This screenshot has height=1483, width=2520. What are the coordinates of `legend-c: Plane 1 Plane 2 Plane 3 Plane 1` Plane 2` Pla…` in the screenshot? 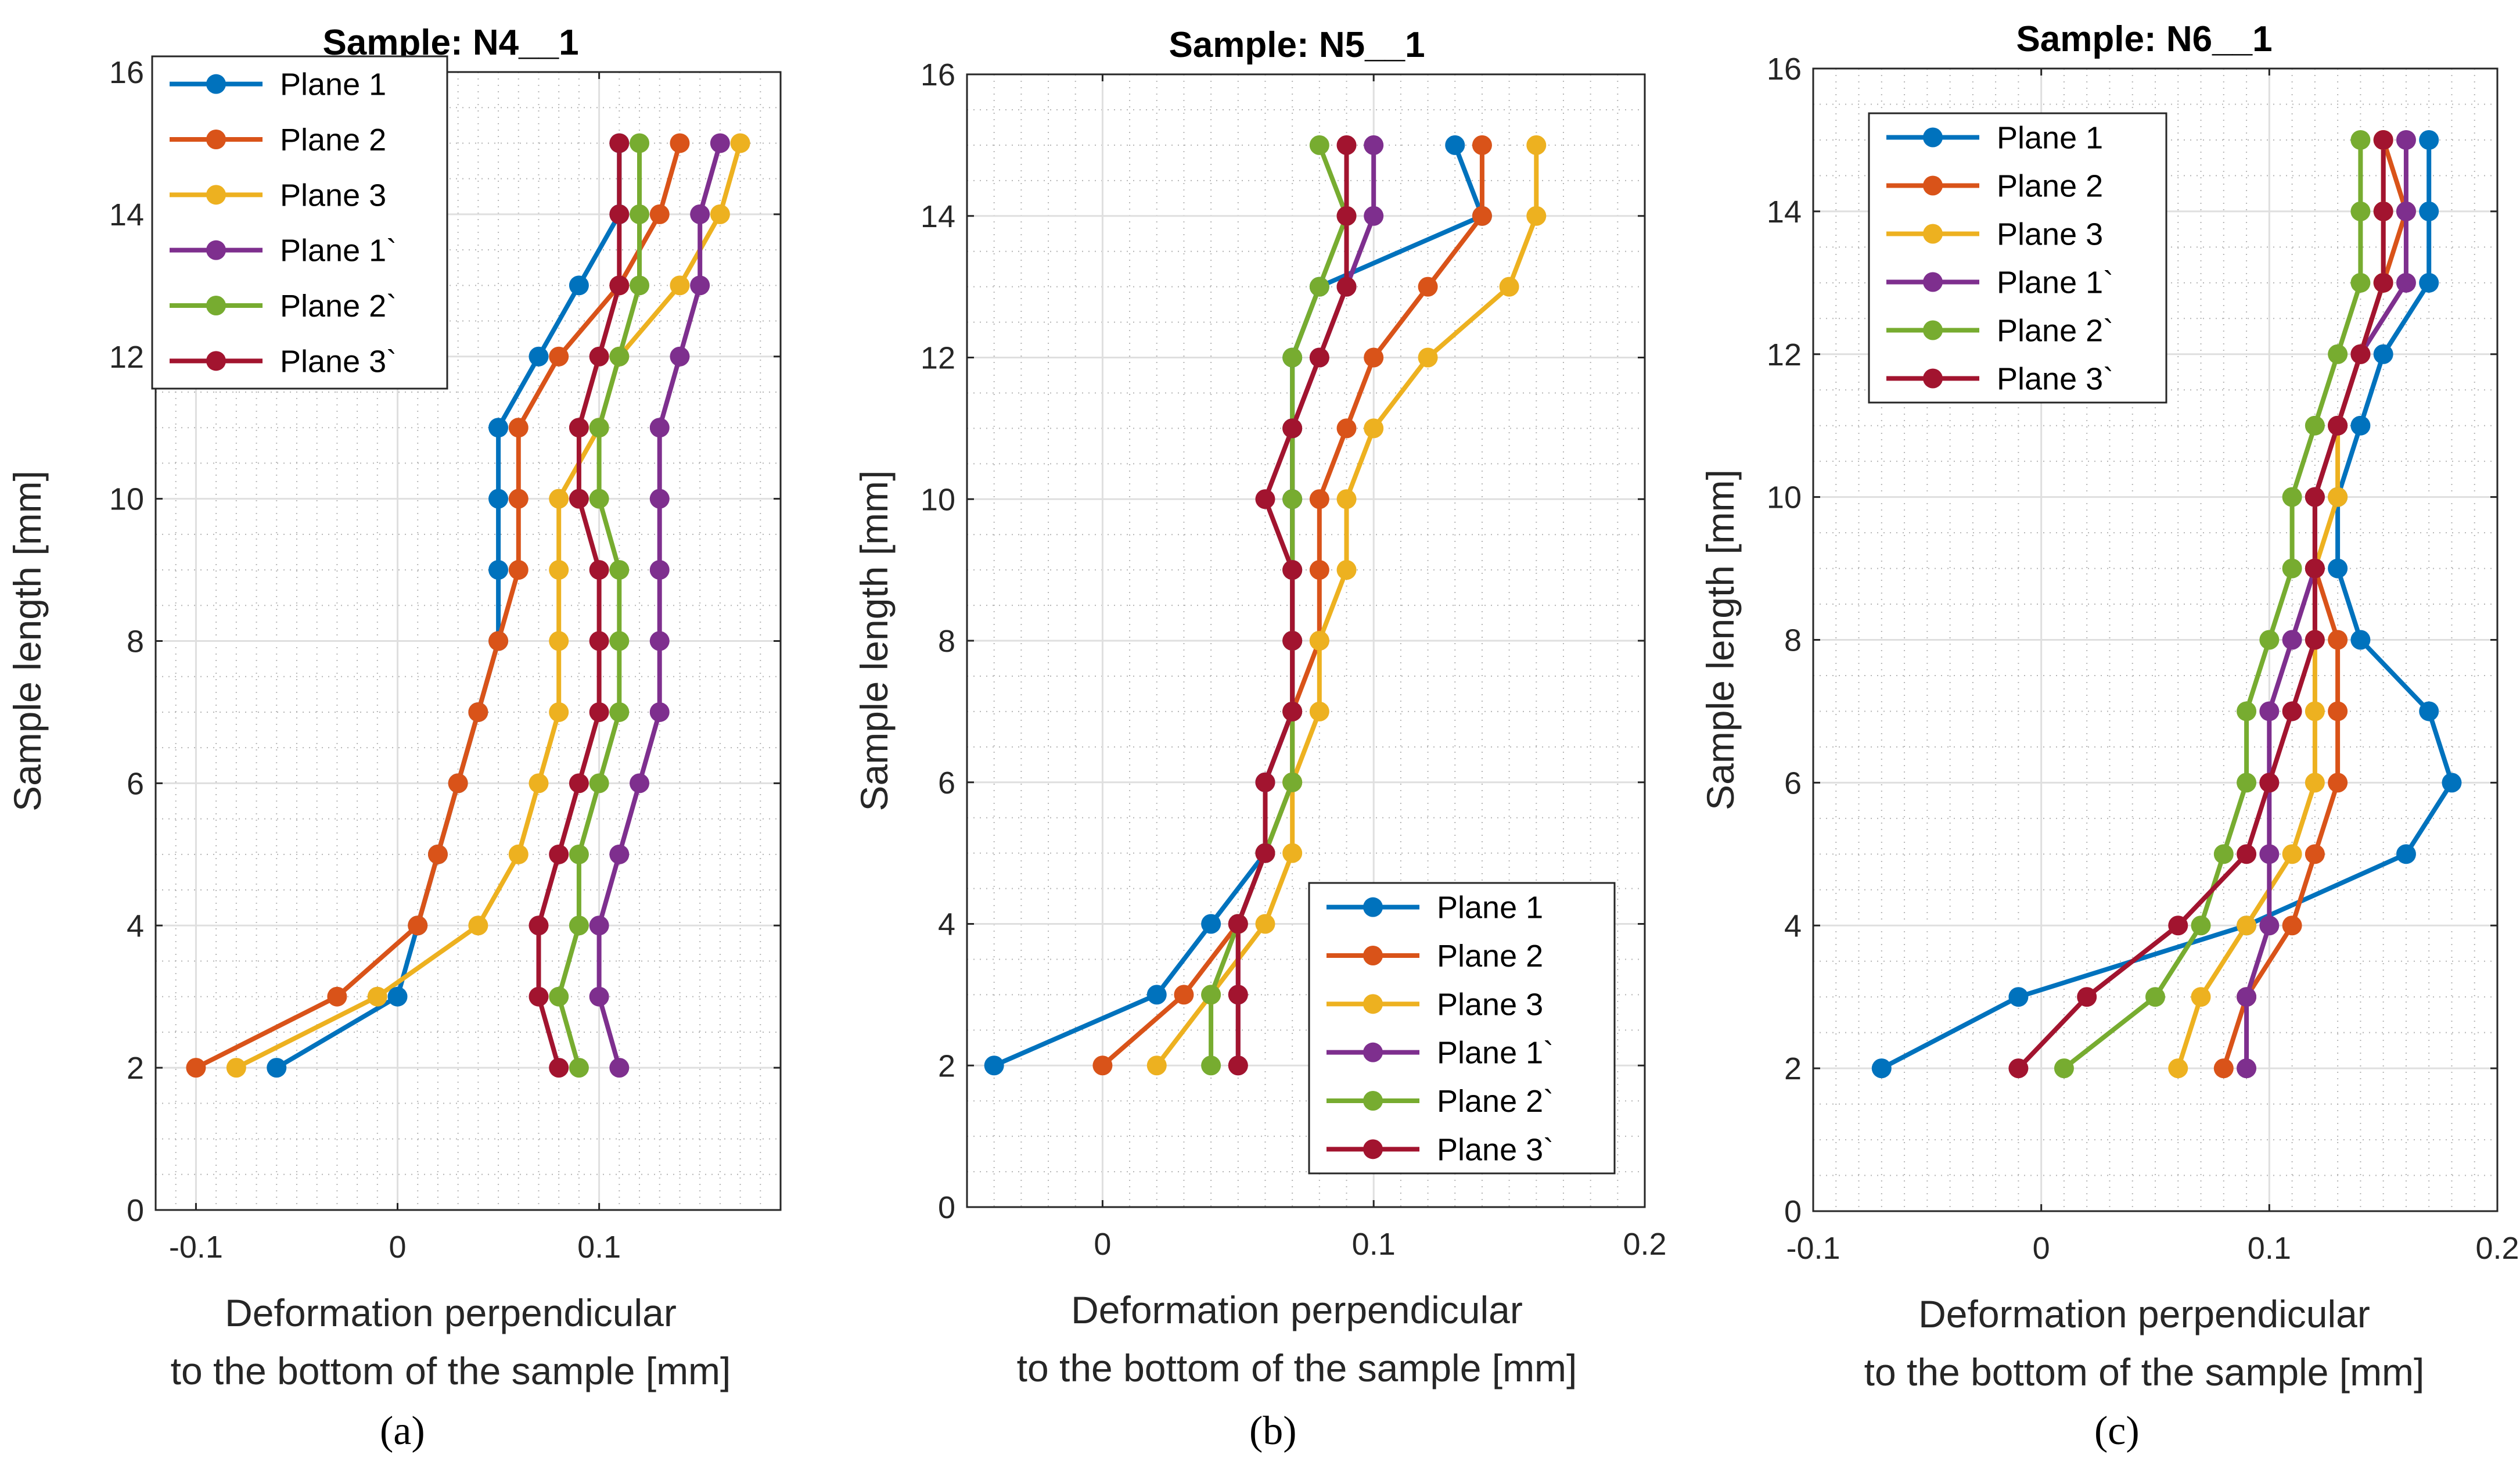 It's located at (2017, 258).